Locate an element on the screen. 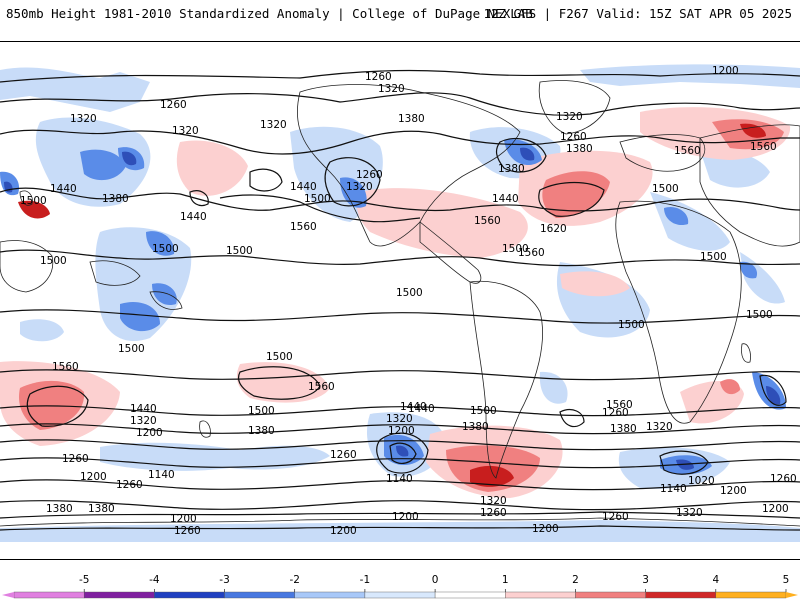 This screenshot has height=604, width=800. colorbar-tick-label: 0 is located at coordinates (435, 580).